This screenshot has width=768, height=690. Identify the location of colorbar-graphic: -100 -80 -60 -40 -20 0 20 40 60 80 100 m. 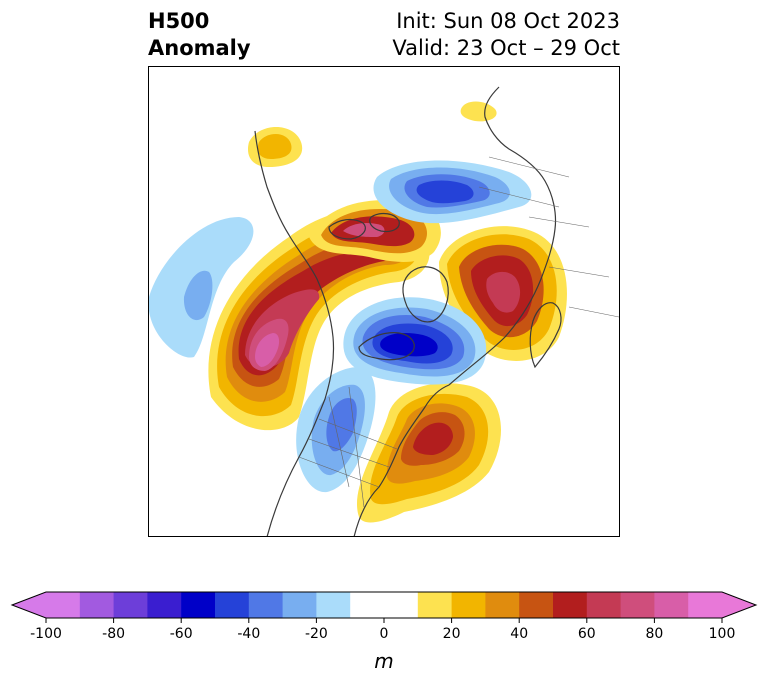
(384, 632).